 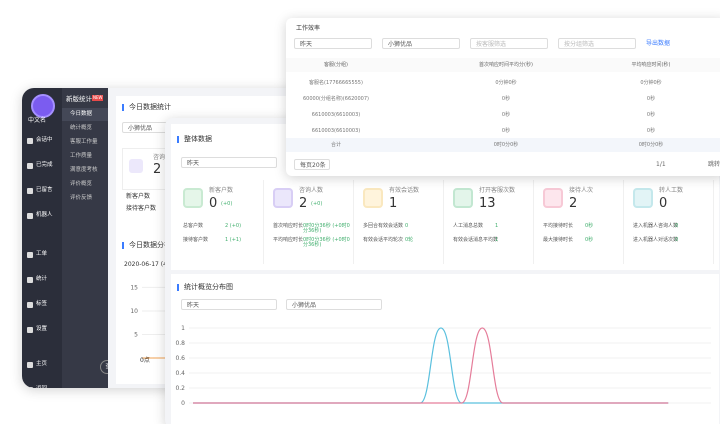 I want to click on menu-item: 评价概览, so click(x=81, y=184).